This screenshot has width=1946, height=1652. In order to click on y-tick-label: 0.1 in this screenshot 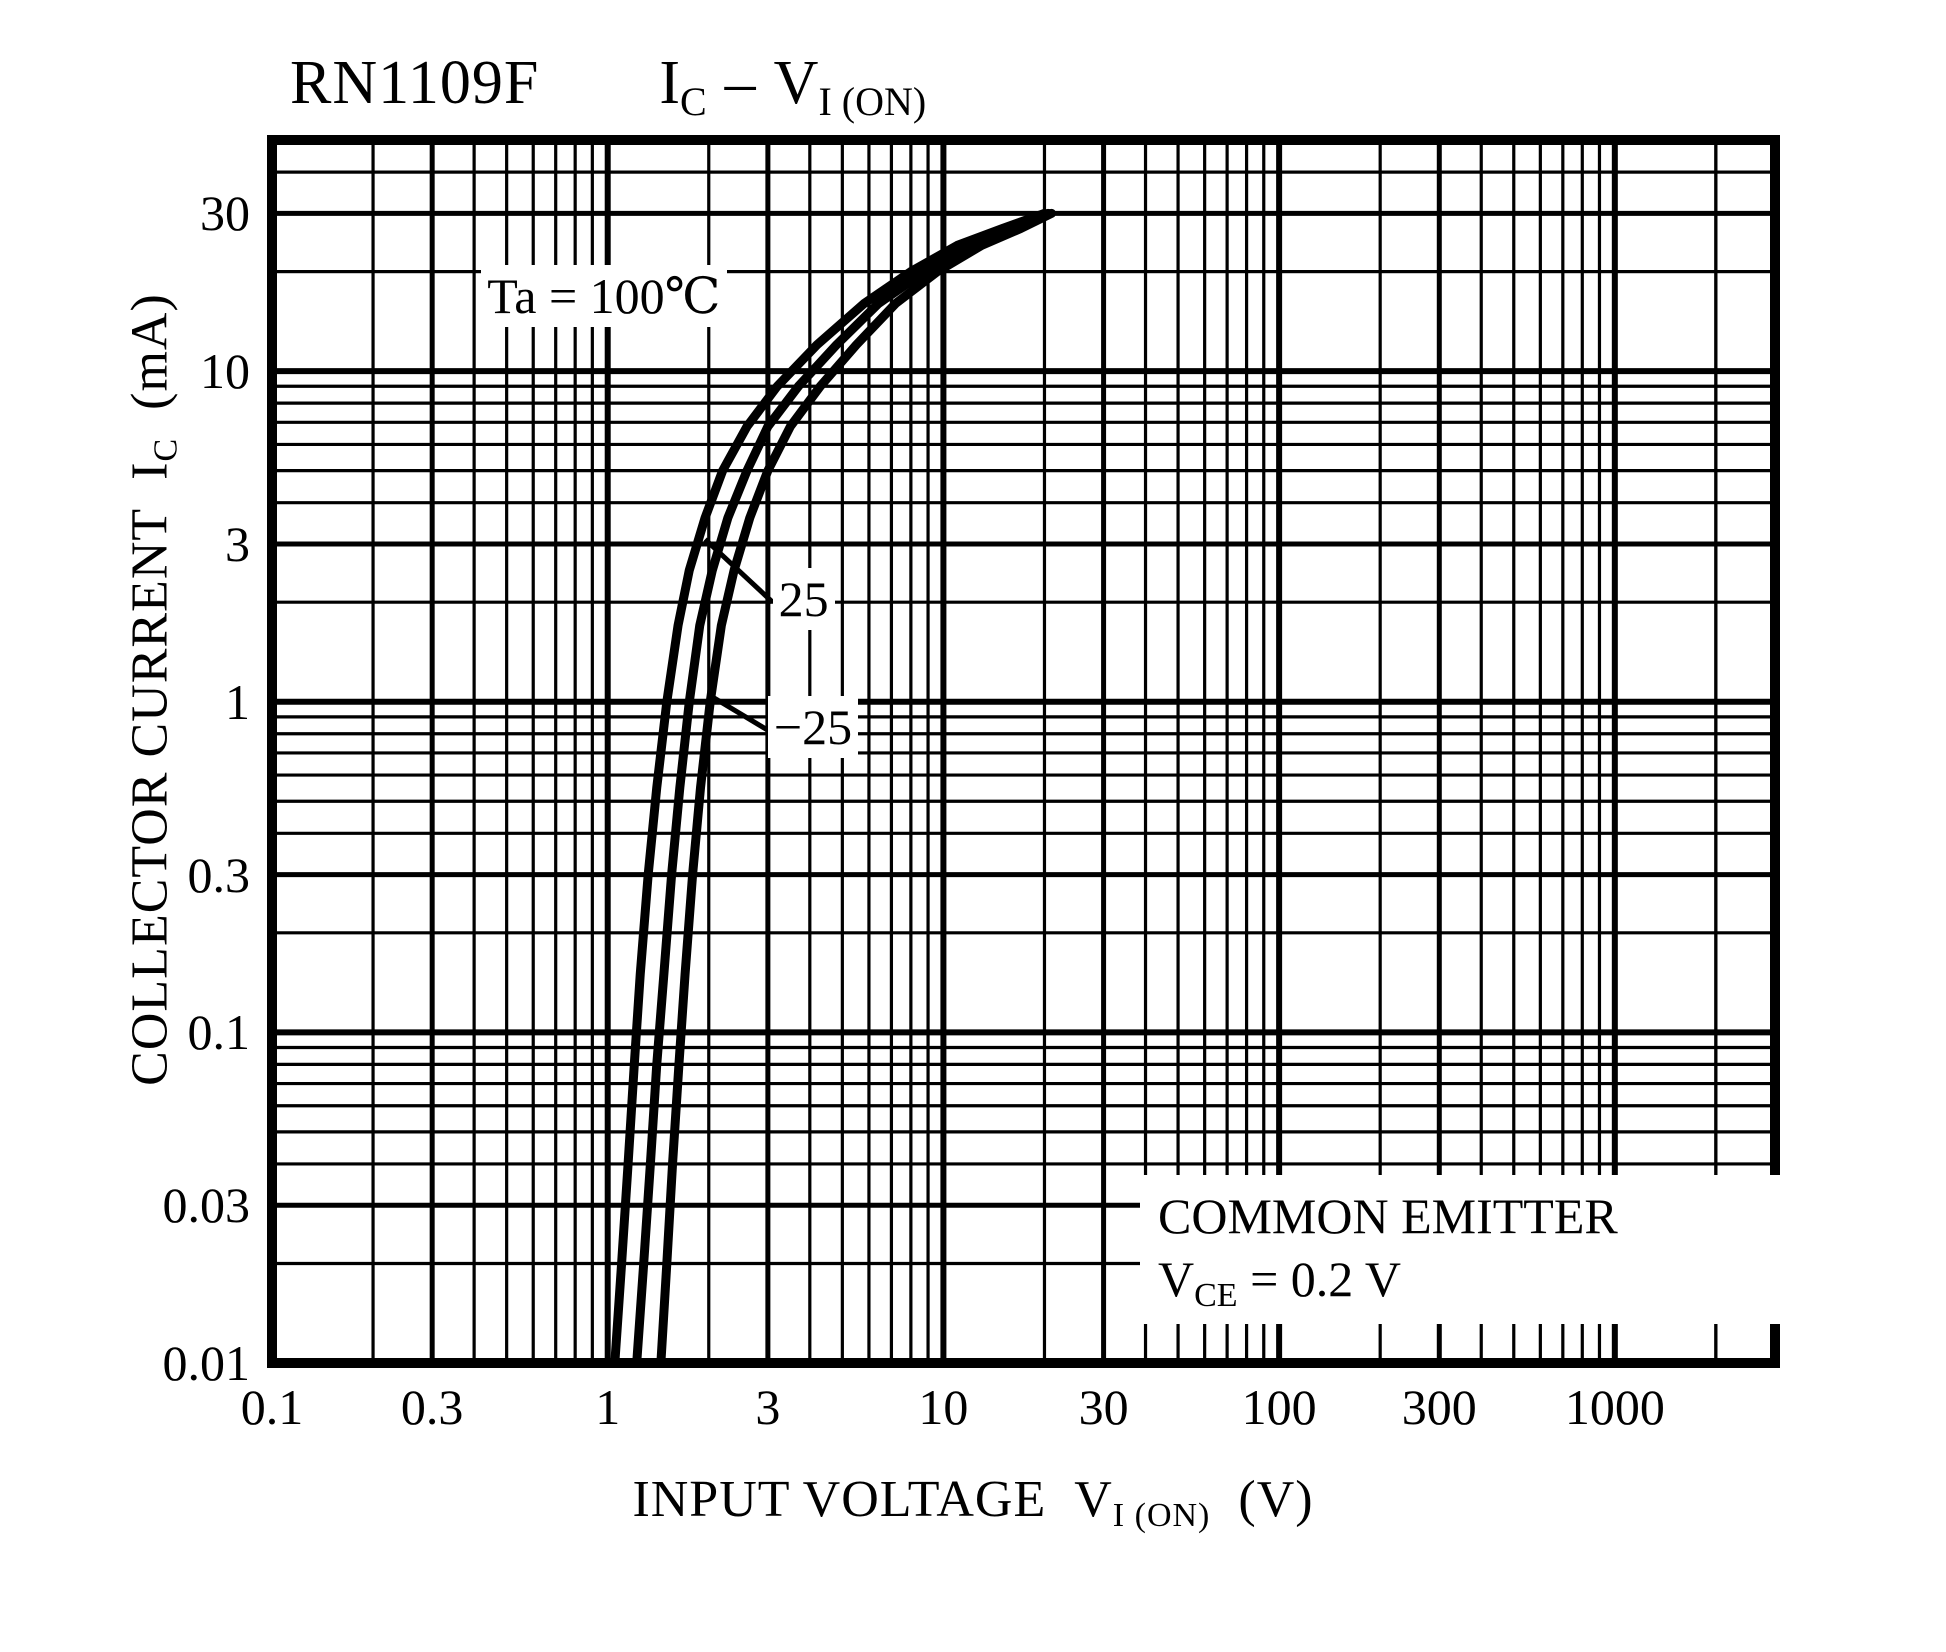, I will do `click(219, 1032)`.